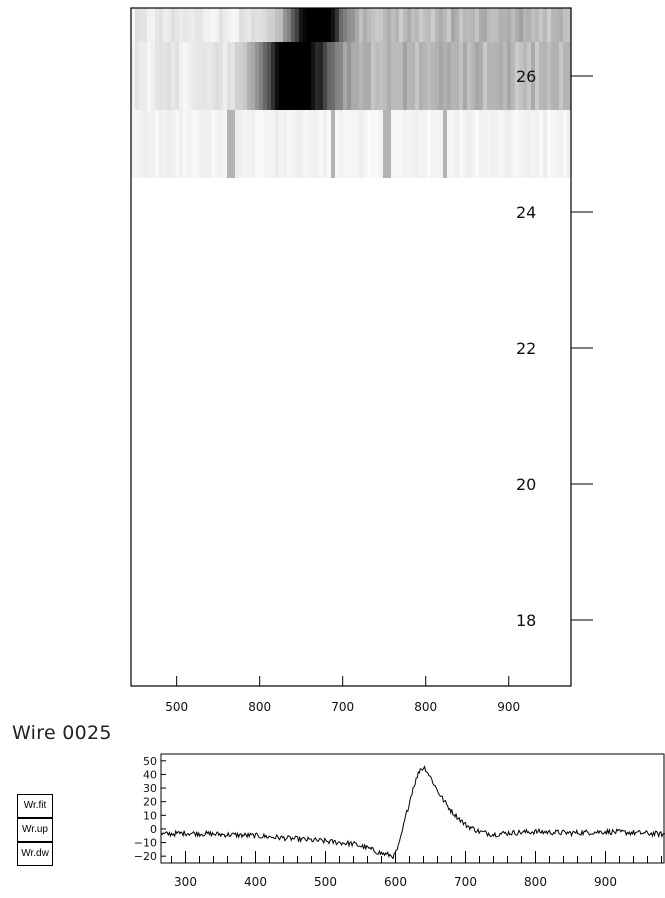  What do you see at coordinates (150, 774) in the screenshot?
I see `waveform-y-tick-label: 40` at bounding box center [150, 774].